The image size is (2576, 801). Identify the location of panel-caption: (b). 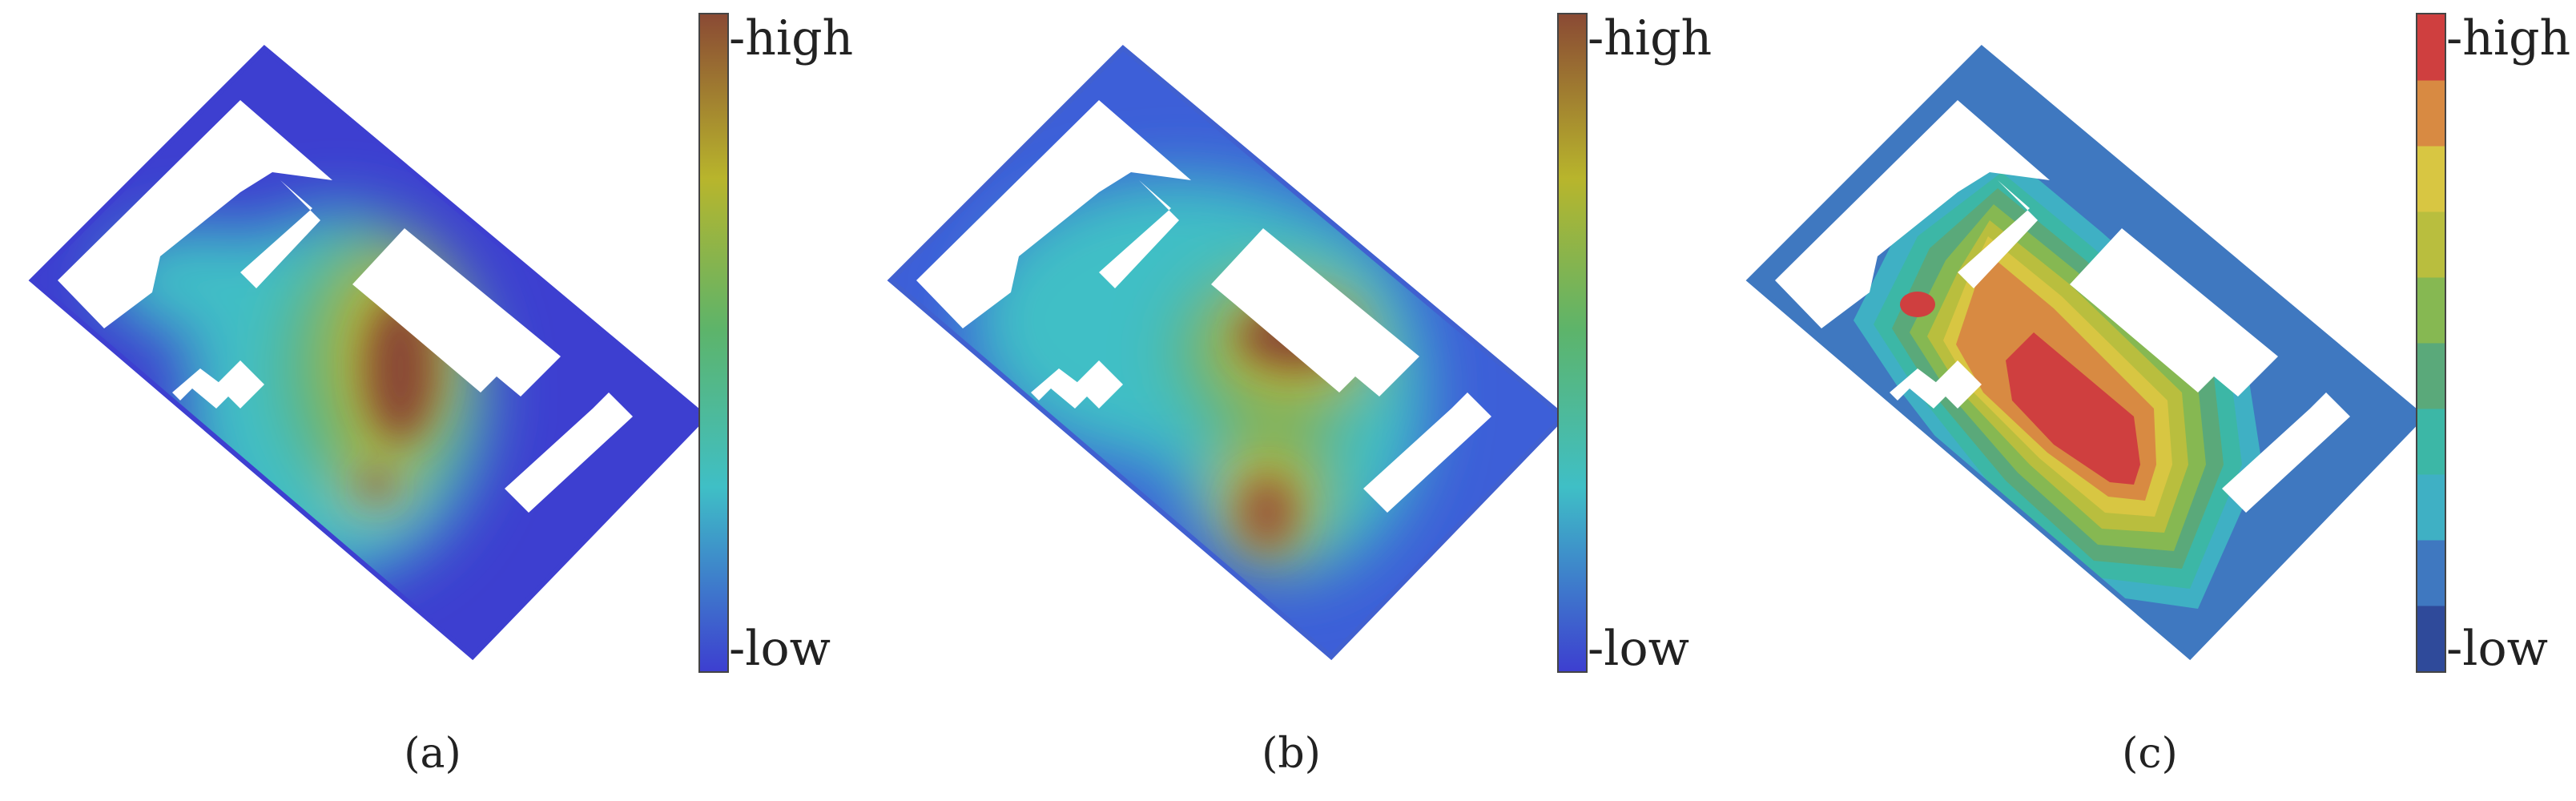
(1291, 754).